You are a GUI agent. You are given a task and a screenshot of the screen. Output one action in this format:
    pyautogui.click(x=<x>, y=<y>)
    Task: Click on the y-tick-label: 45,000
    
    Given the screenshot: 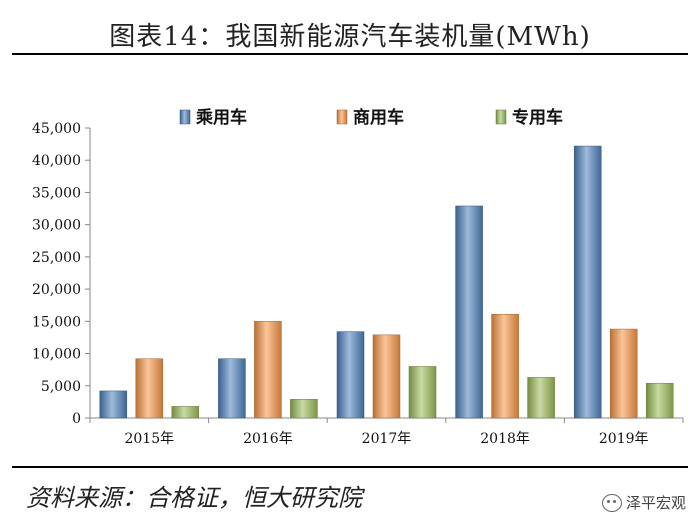 What is the action you would take?
    pyautogui.click(x=56, y=129)
    